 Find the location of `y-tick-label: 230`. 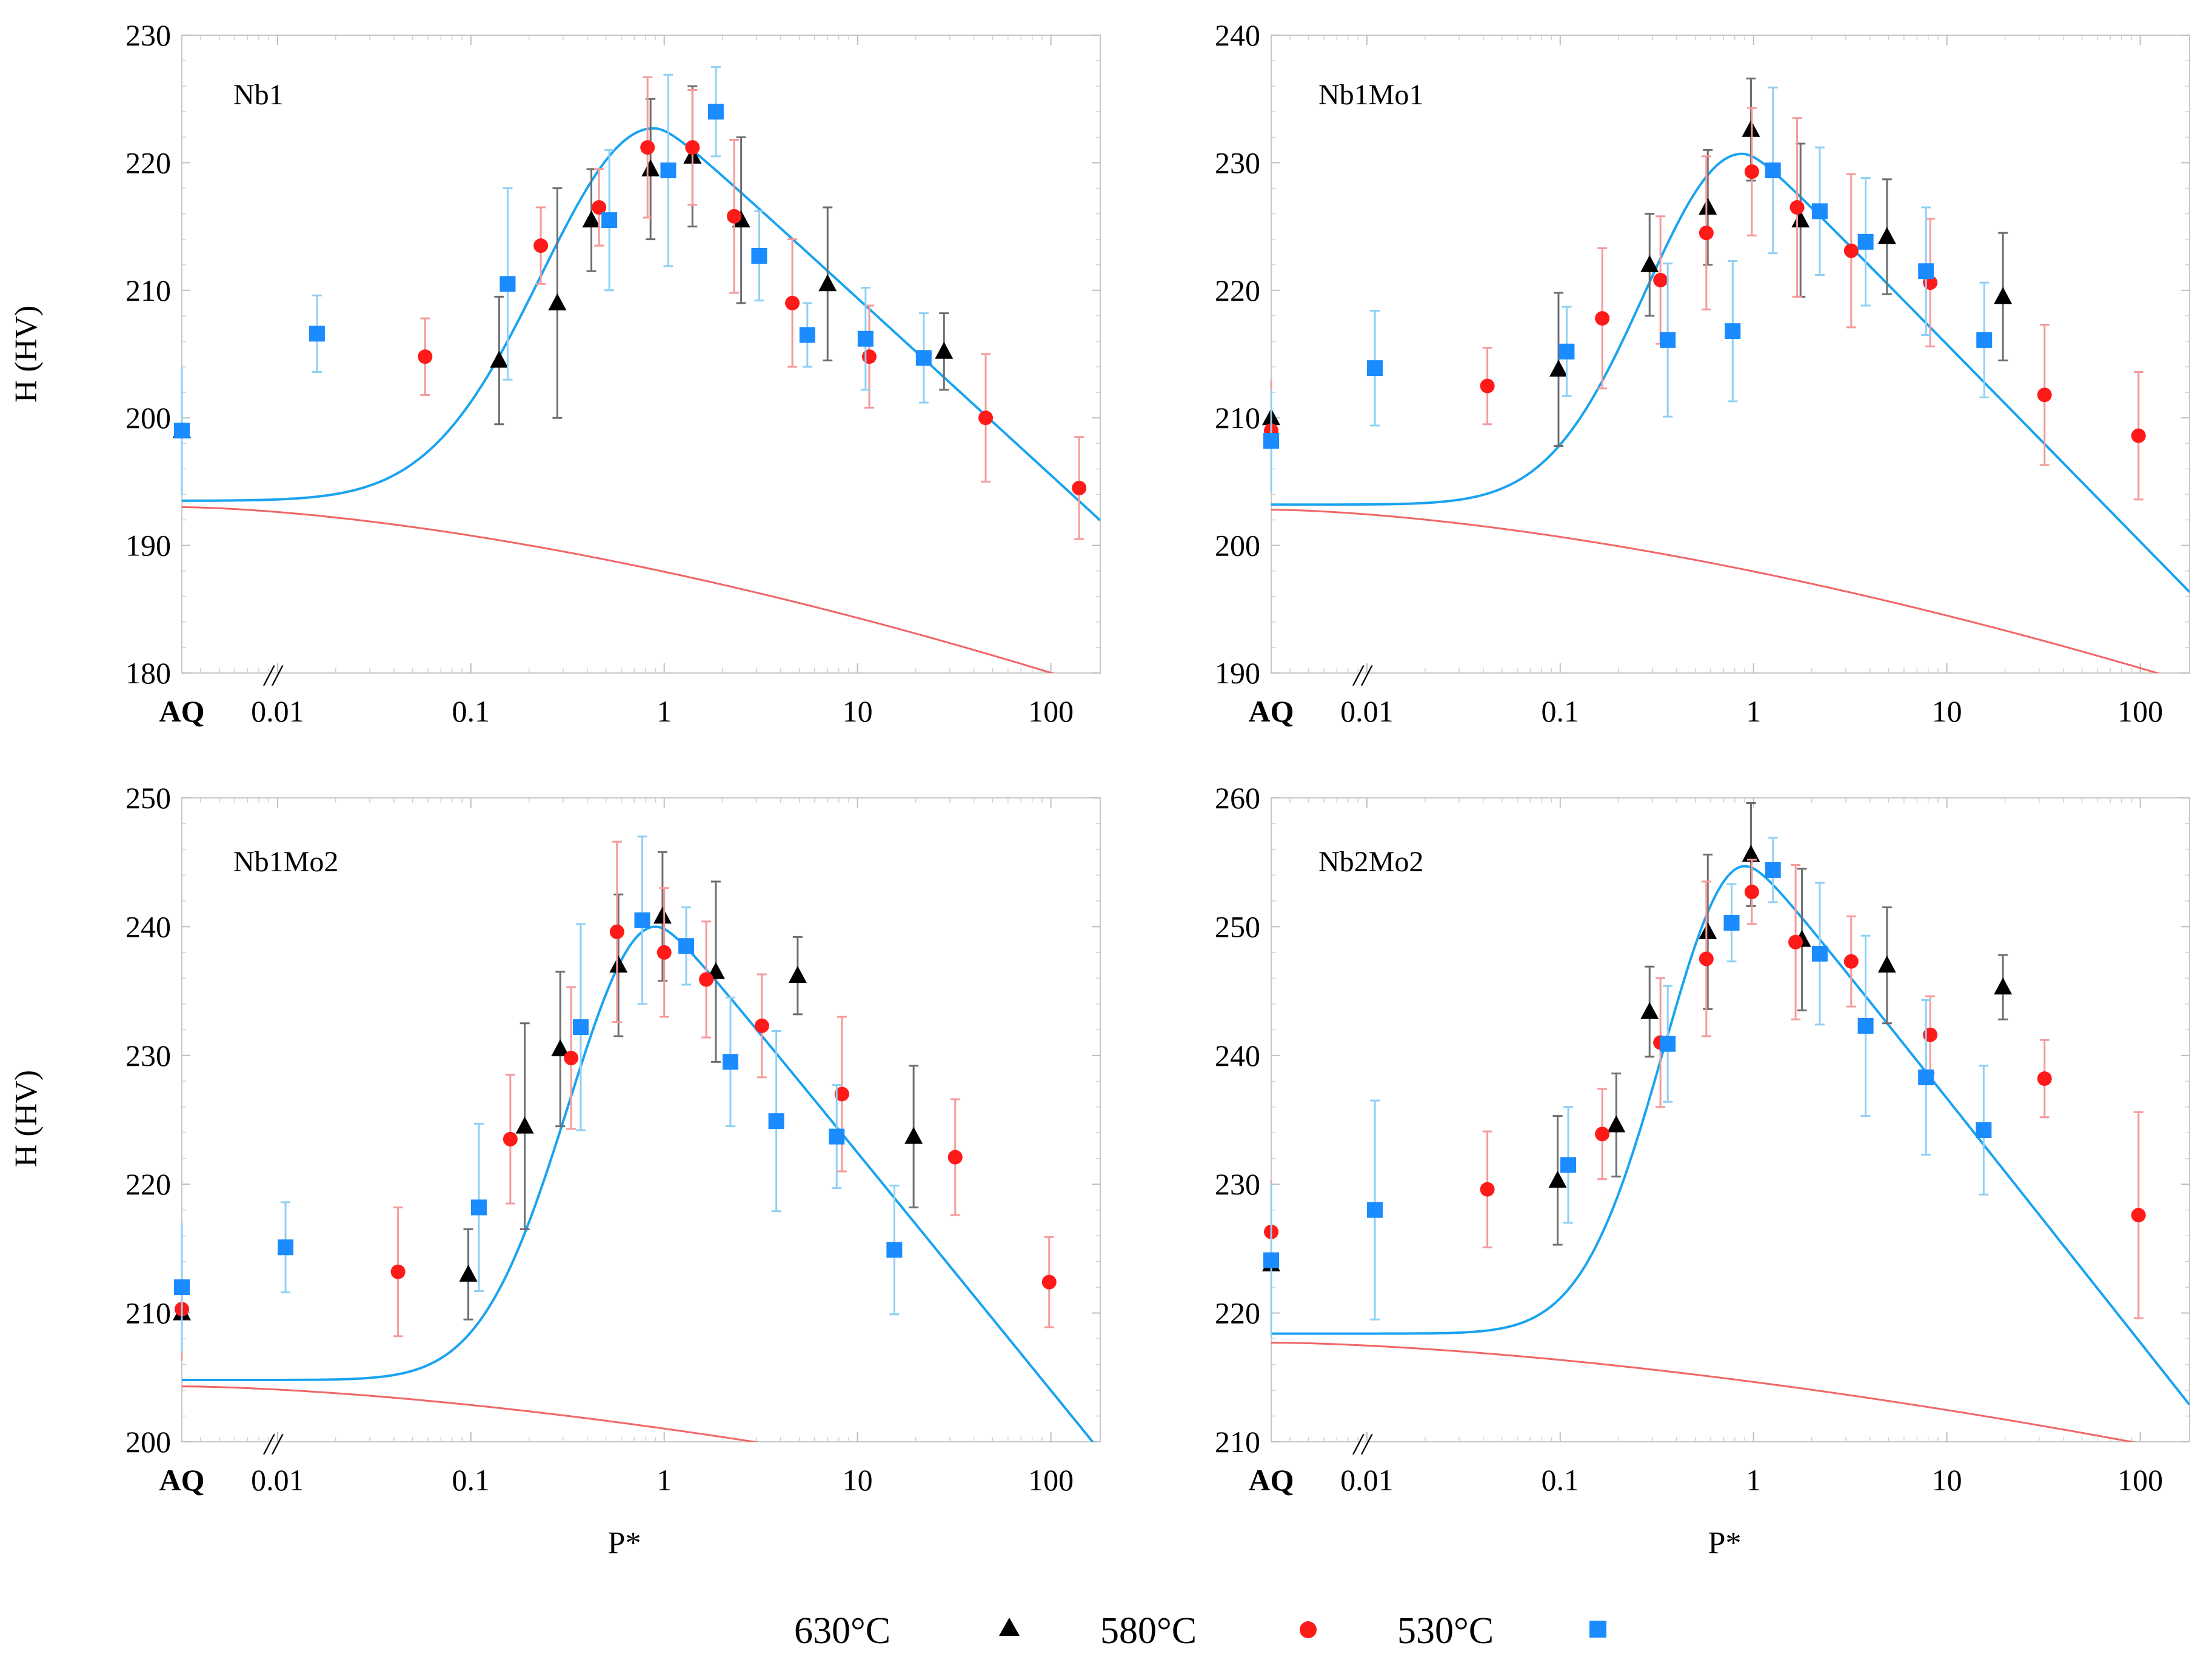

y-tick-label: 230 is located at coordinates (148, 1056).